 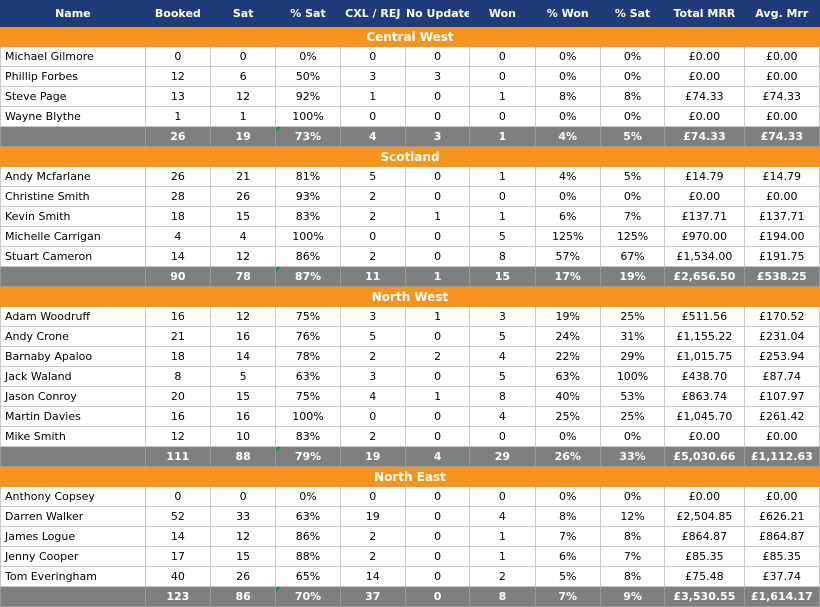 What do you see at coordinates (73, 76) in the screenshot?
I see `cell-name: Phillip Forbes` at bounding box center [73, 76].